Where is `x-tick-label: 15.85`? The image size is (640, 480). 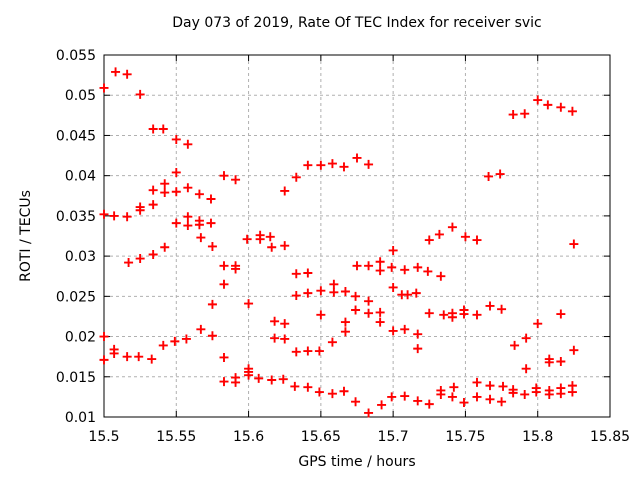
x-tick-label: 15.85 is located at coordinates (610, 437).